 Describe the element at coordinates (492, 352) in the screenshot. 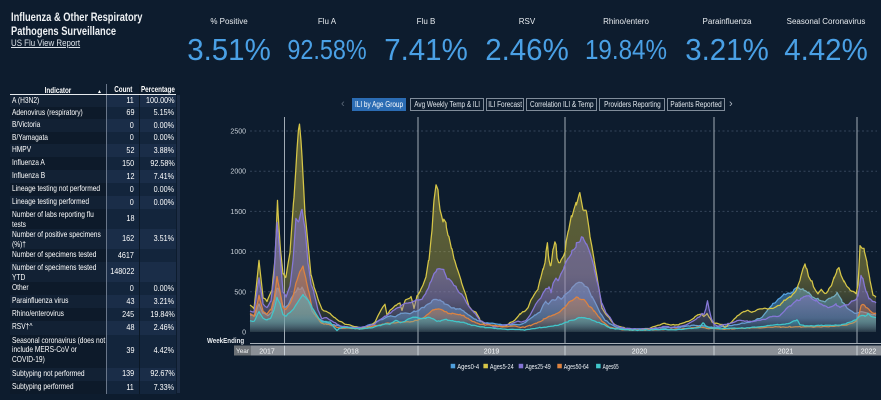

I see `svg-text: 2019` at that location.